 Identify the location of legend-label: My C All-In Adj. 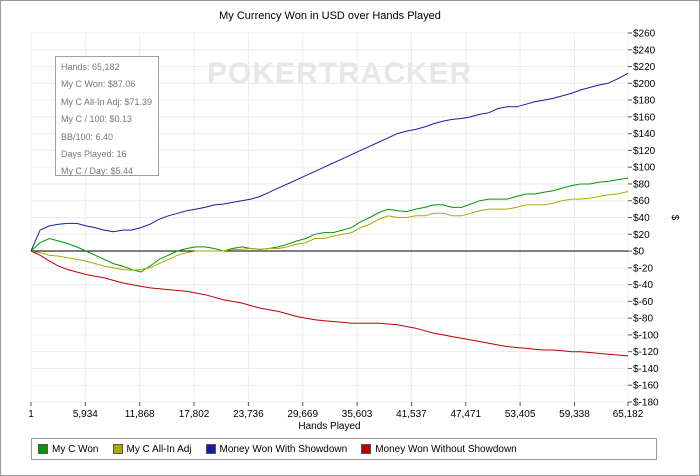
(159, 449).